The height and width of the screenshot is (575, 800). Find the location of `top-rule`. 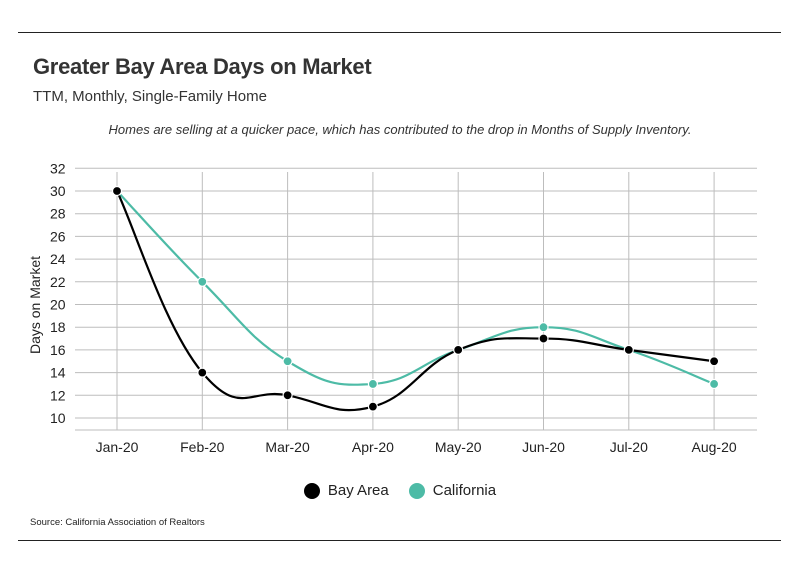

top-rule is located at coordinates (399, 32).